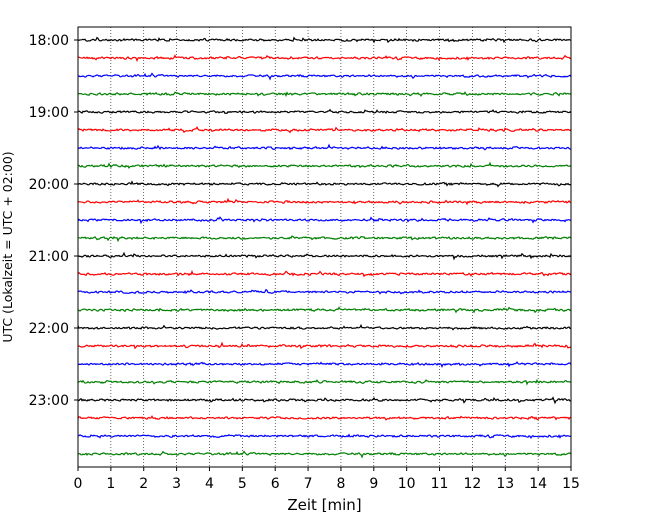 The height and width of the screenshot is (524, 650). I want to click on y-tick-label-1: 19:00, so click(49, 113).